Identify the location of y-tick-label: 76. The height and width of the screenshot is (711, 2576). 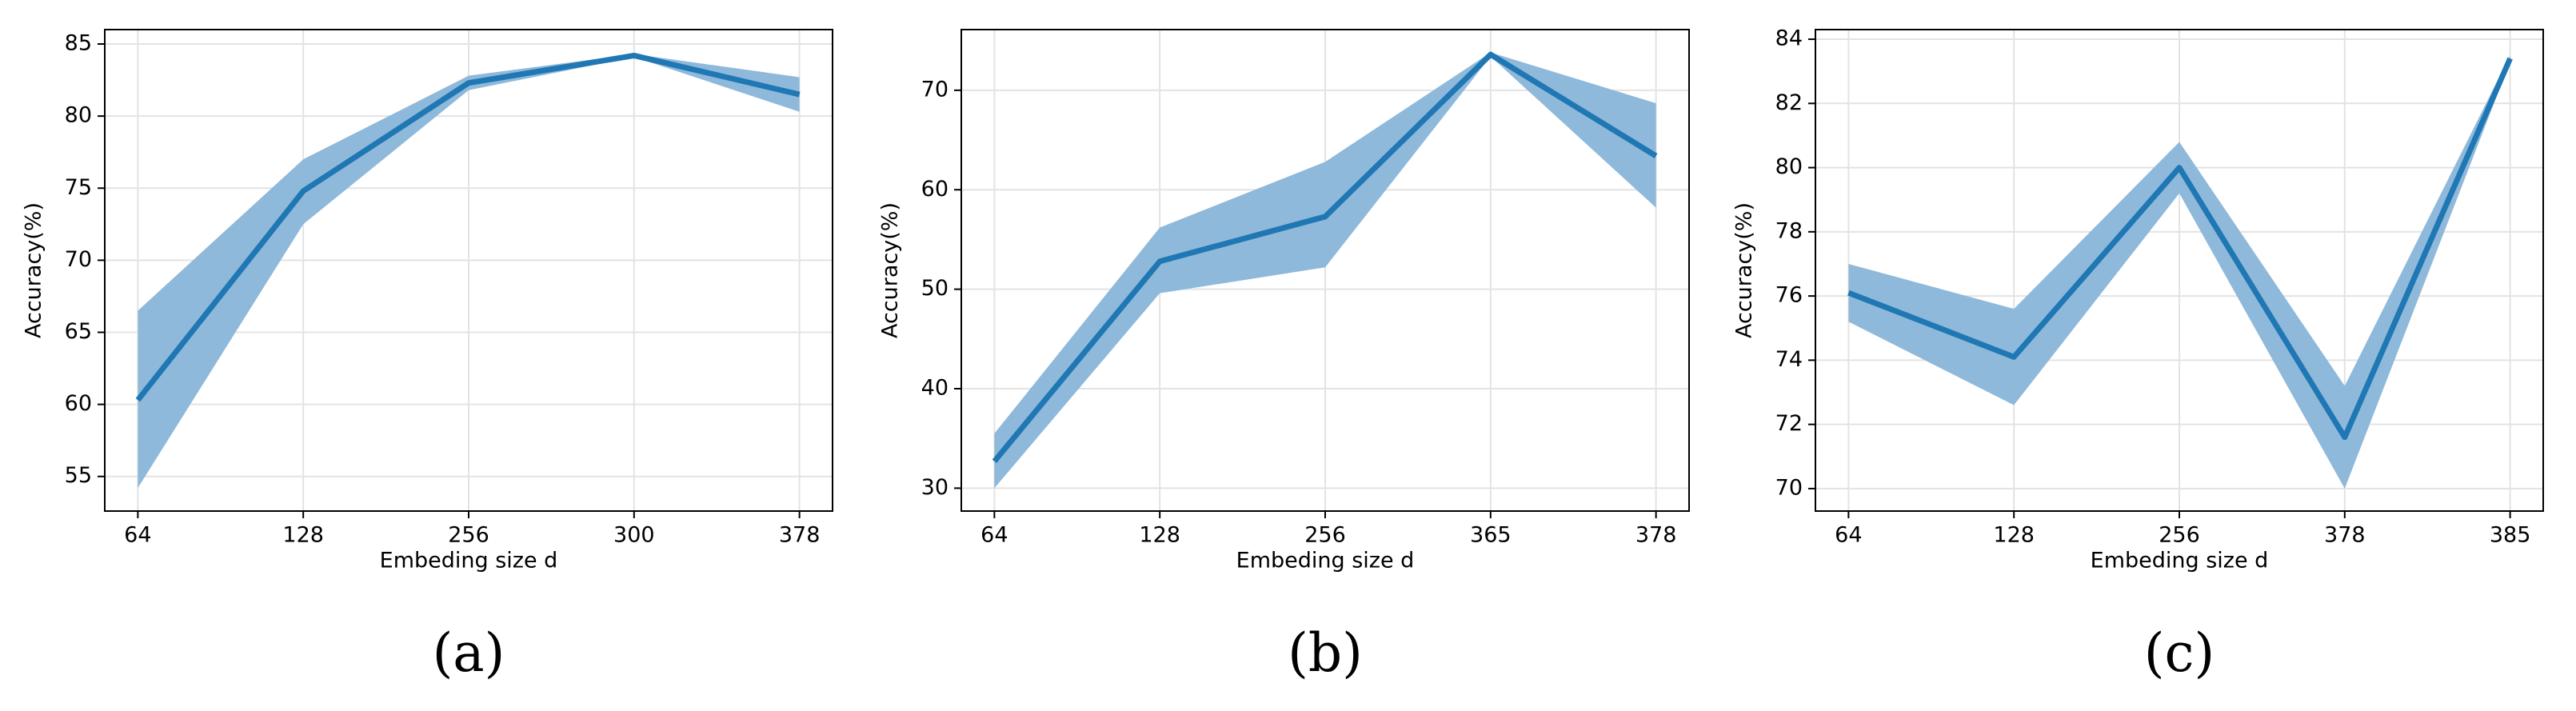
(1789, 295).